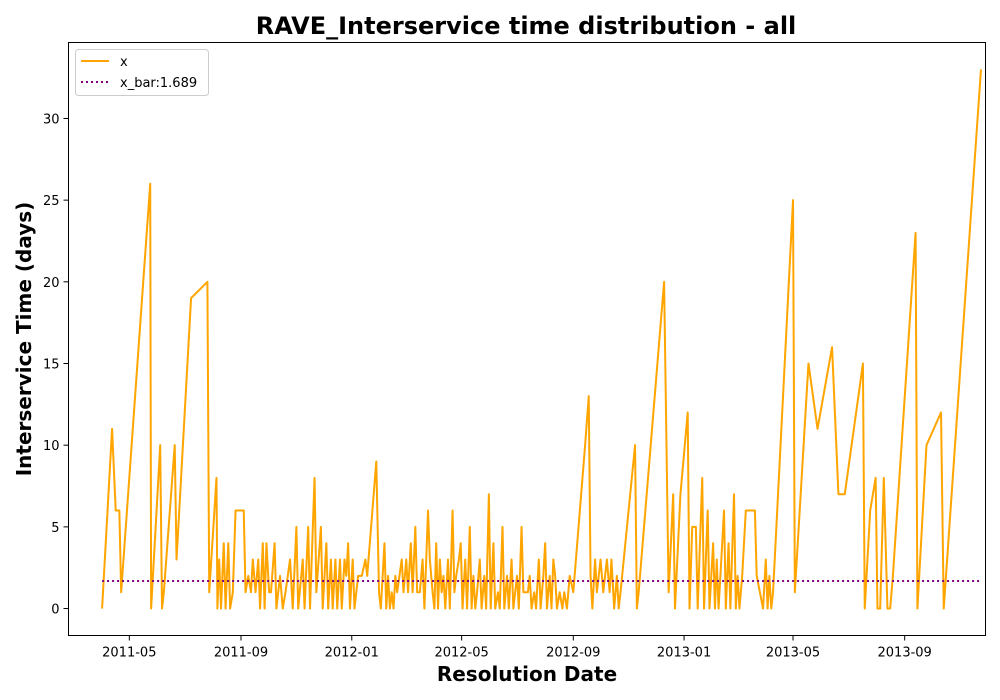 The width and height of the screenshot is (1000, 700). Describe the element at coordinates (51, 365) in the screenshot. I see `y-tick-label: 15` at that location.